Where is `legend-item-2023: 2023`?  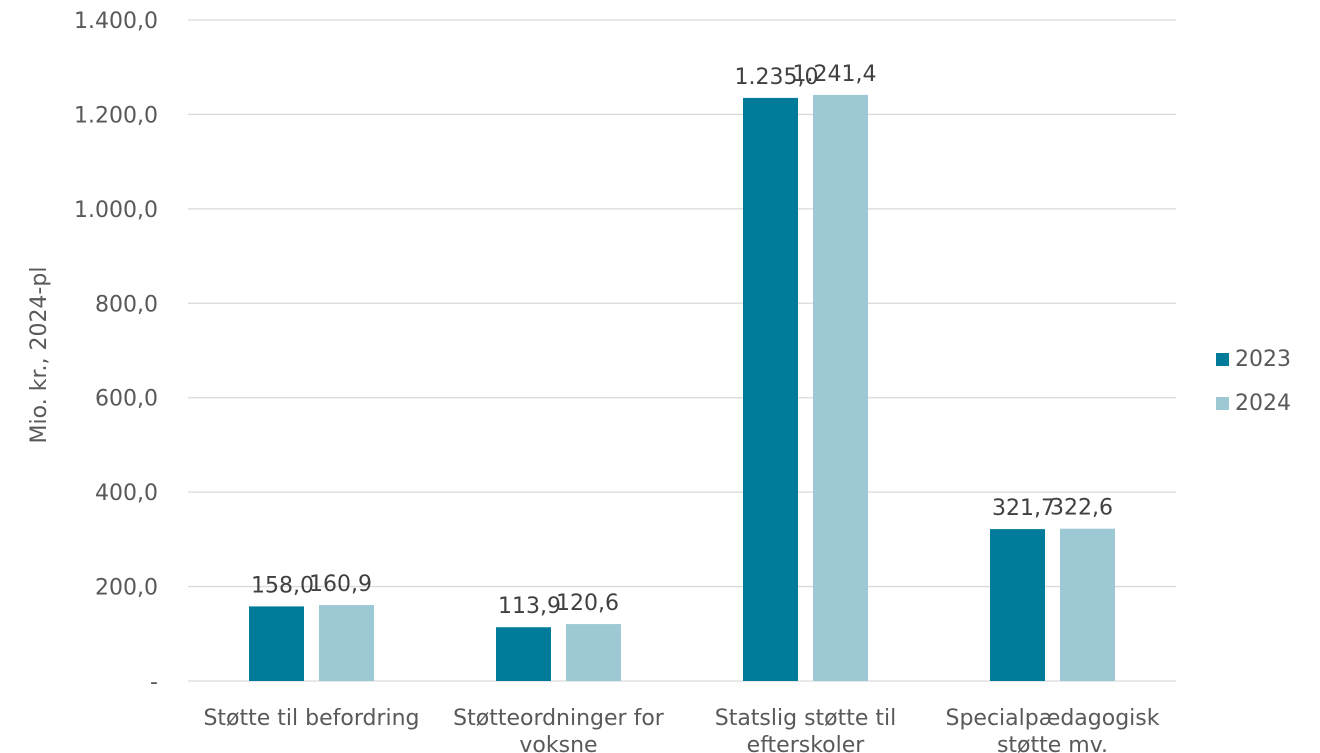
legend-item-2023: 2023 is located at coordinates (1253, 359).